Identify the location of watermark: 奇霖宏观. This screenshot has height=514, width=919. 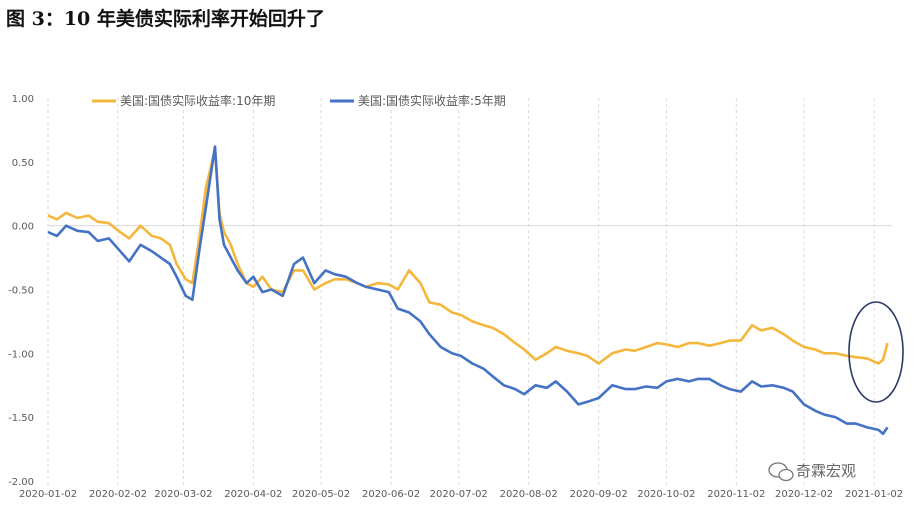
(812, 472).